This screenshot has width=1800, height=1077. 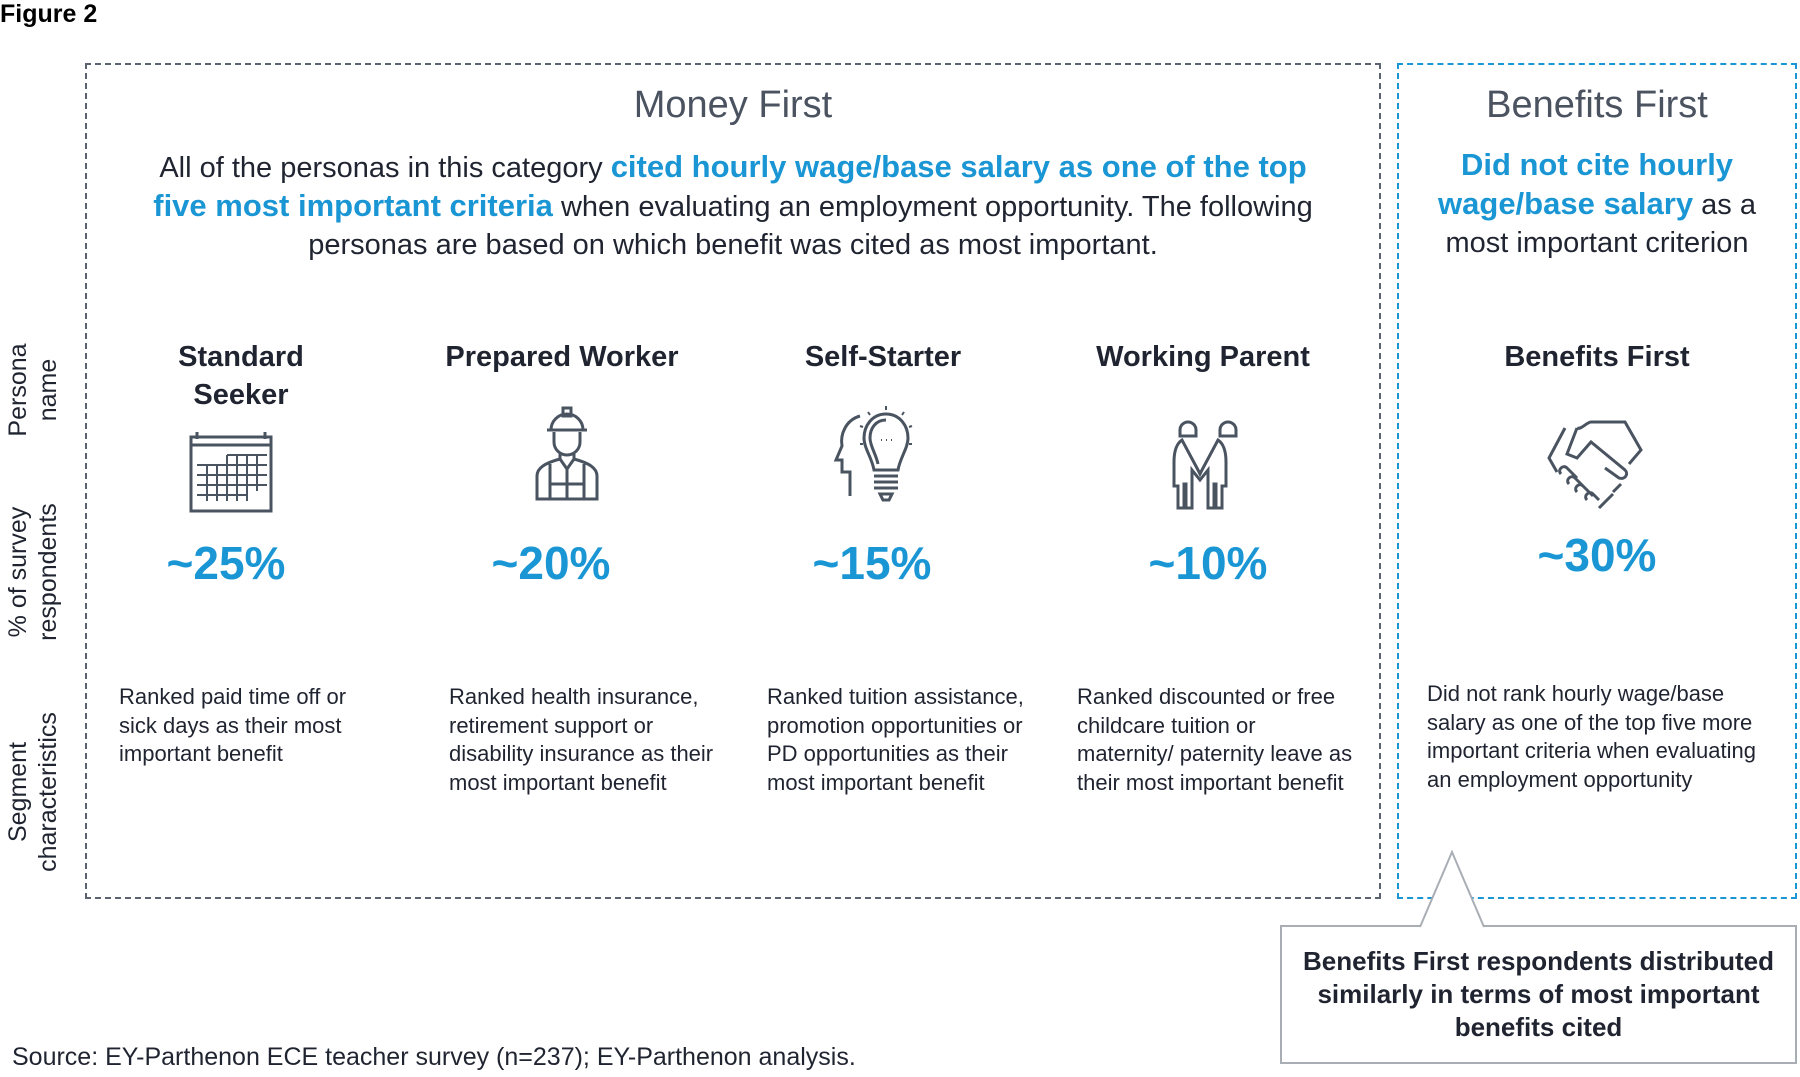 I want to click on handshake-icon, so click(x=1597, y=464).